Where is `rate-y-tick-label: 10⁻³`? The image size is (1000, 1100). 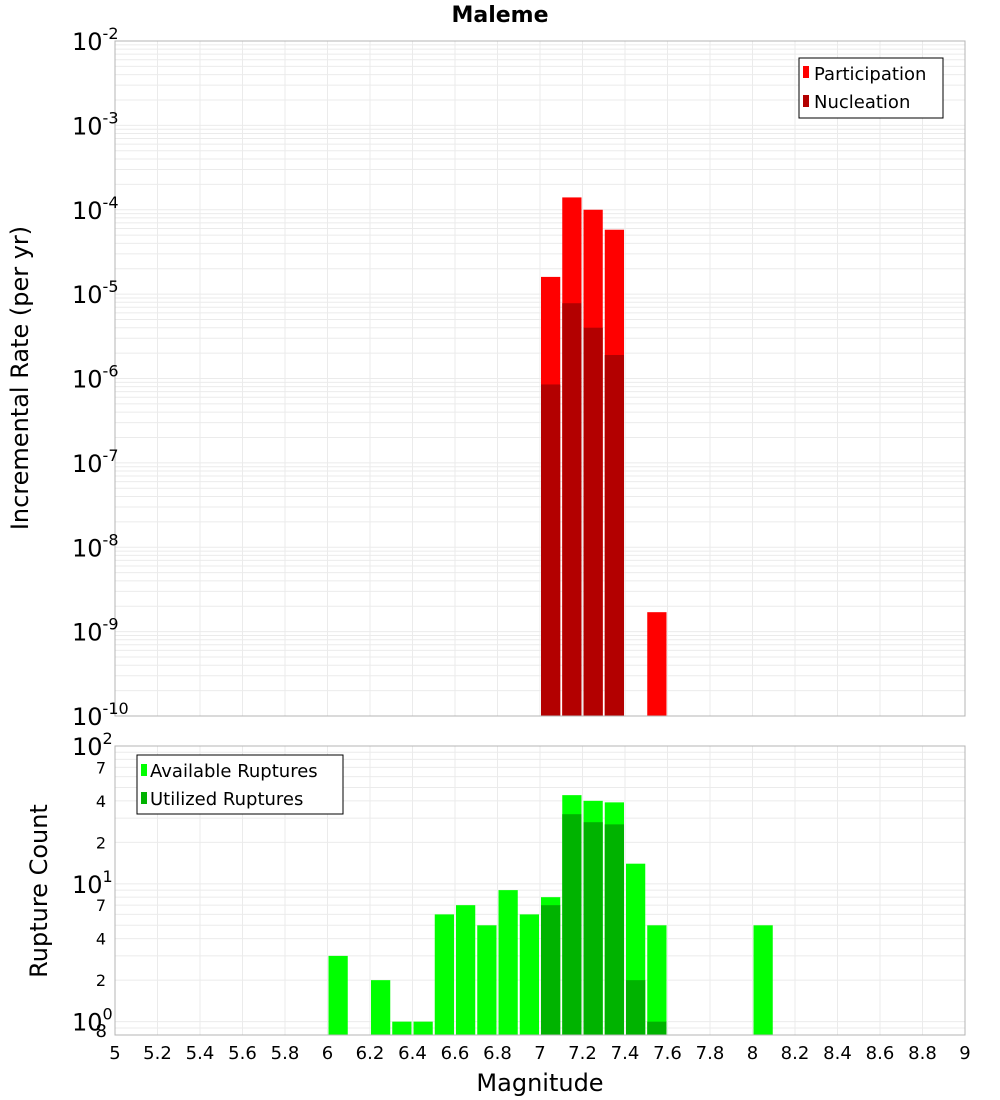
rate-y-tick-label: 10⁻³ is located at coordinates (95, 124).